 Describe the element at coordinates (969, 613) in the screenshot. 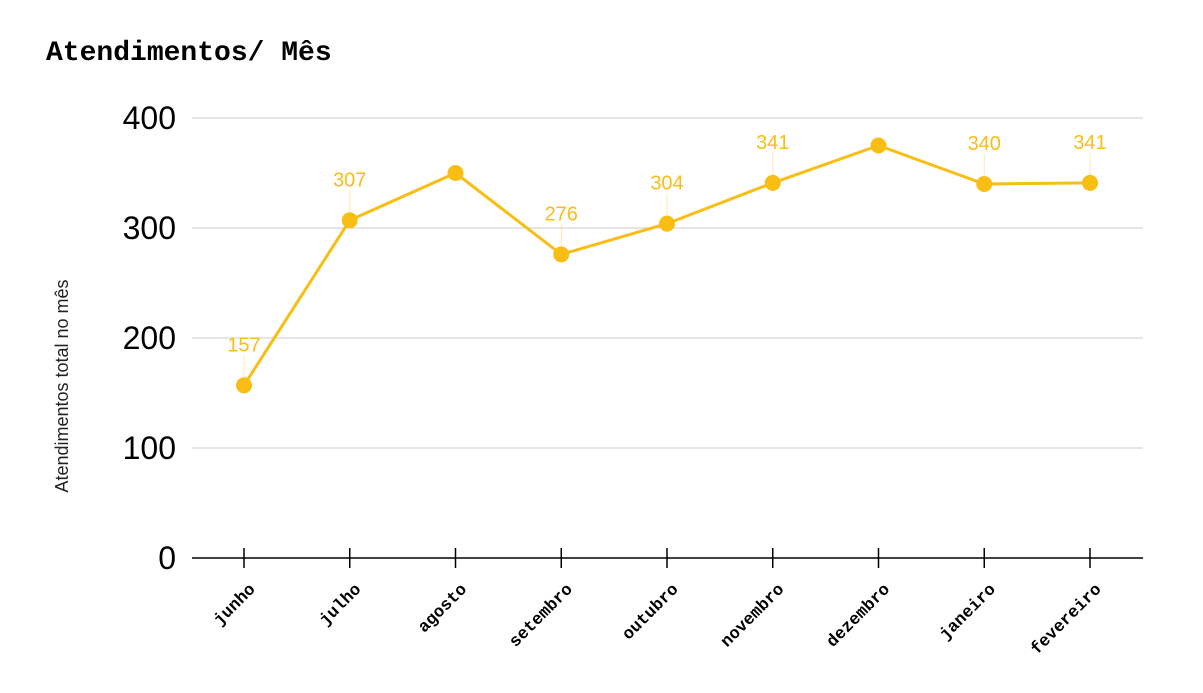

I see `x-tick-label: janeiro` at that location.